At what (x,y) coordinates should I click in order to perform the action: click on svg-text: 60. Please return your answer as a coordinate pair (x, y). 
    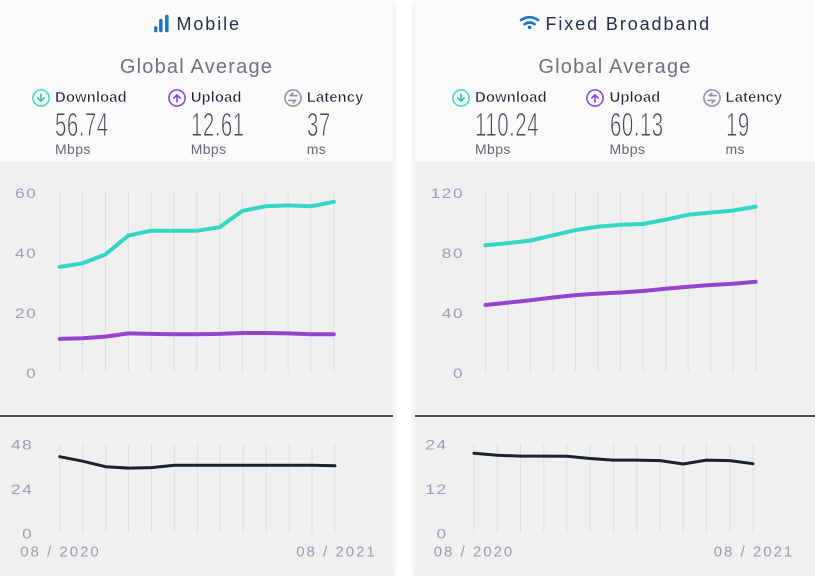
    Looking at the image, I should click on (26, 194).